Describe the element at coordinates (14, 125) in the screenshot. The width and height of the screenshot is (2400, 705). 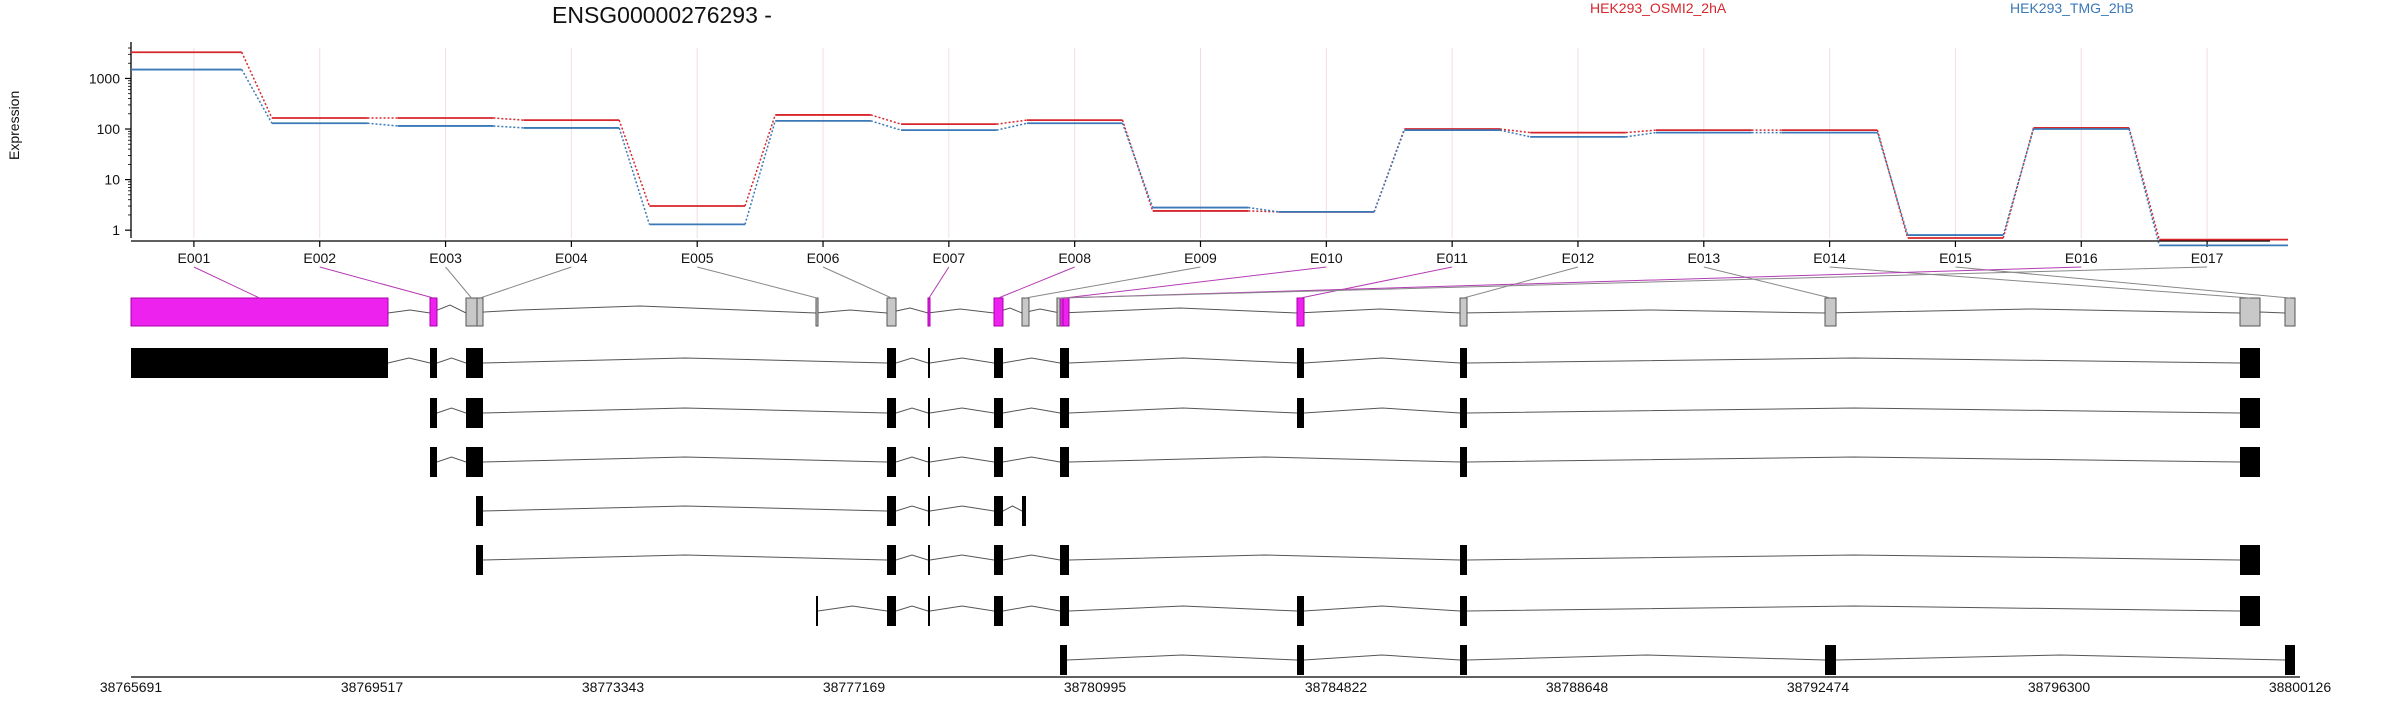
I see `y-axis-label: Expression` at that location.